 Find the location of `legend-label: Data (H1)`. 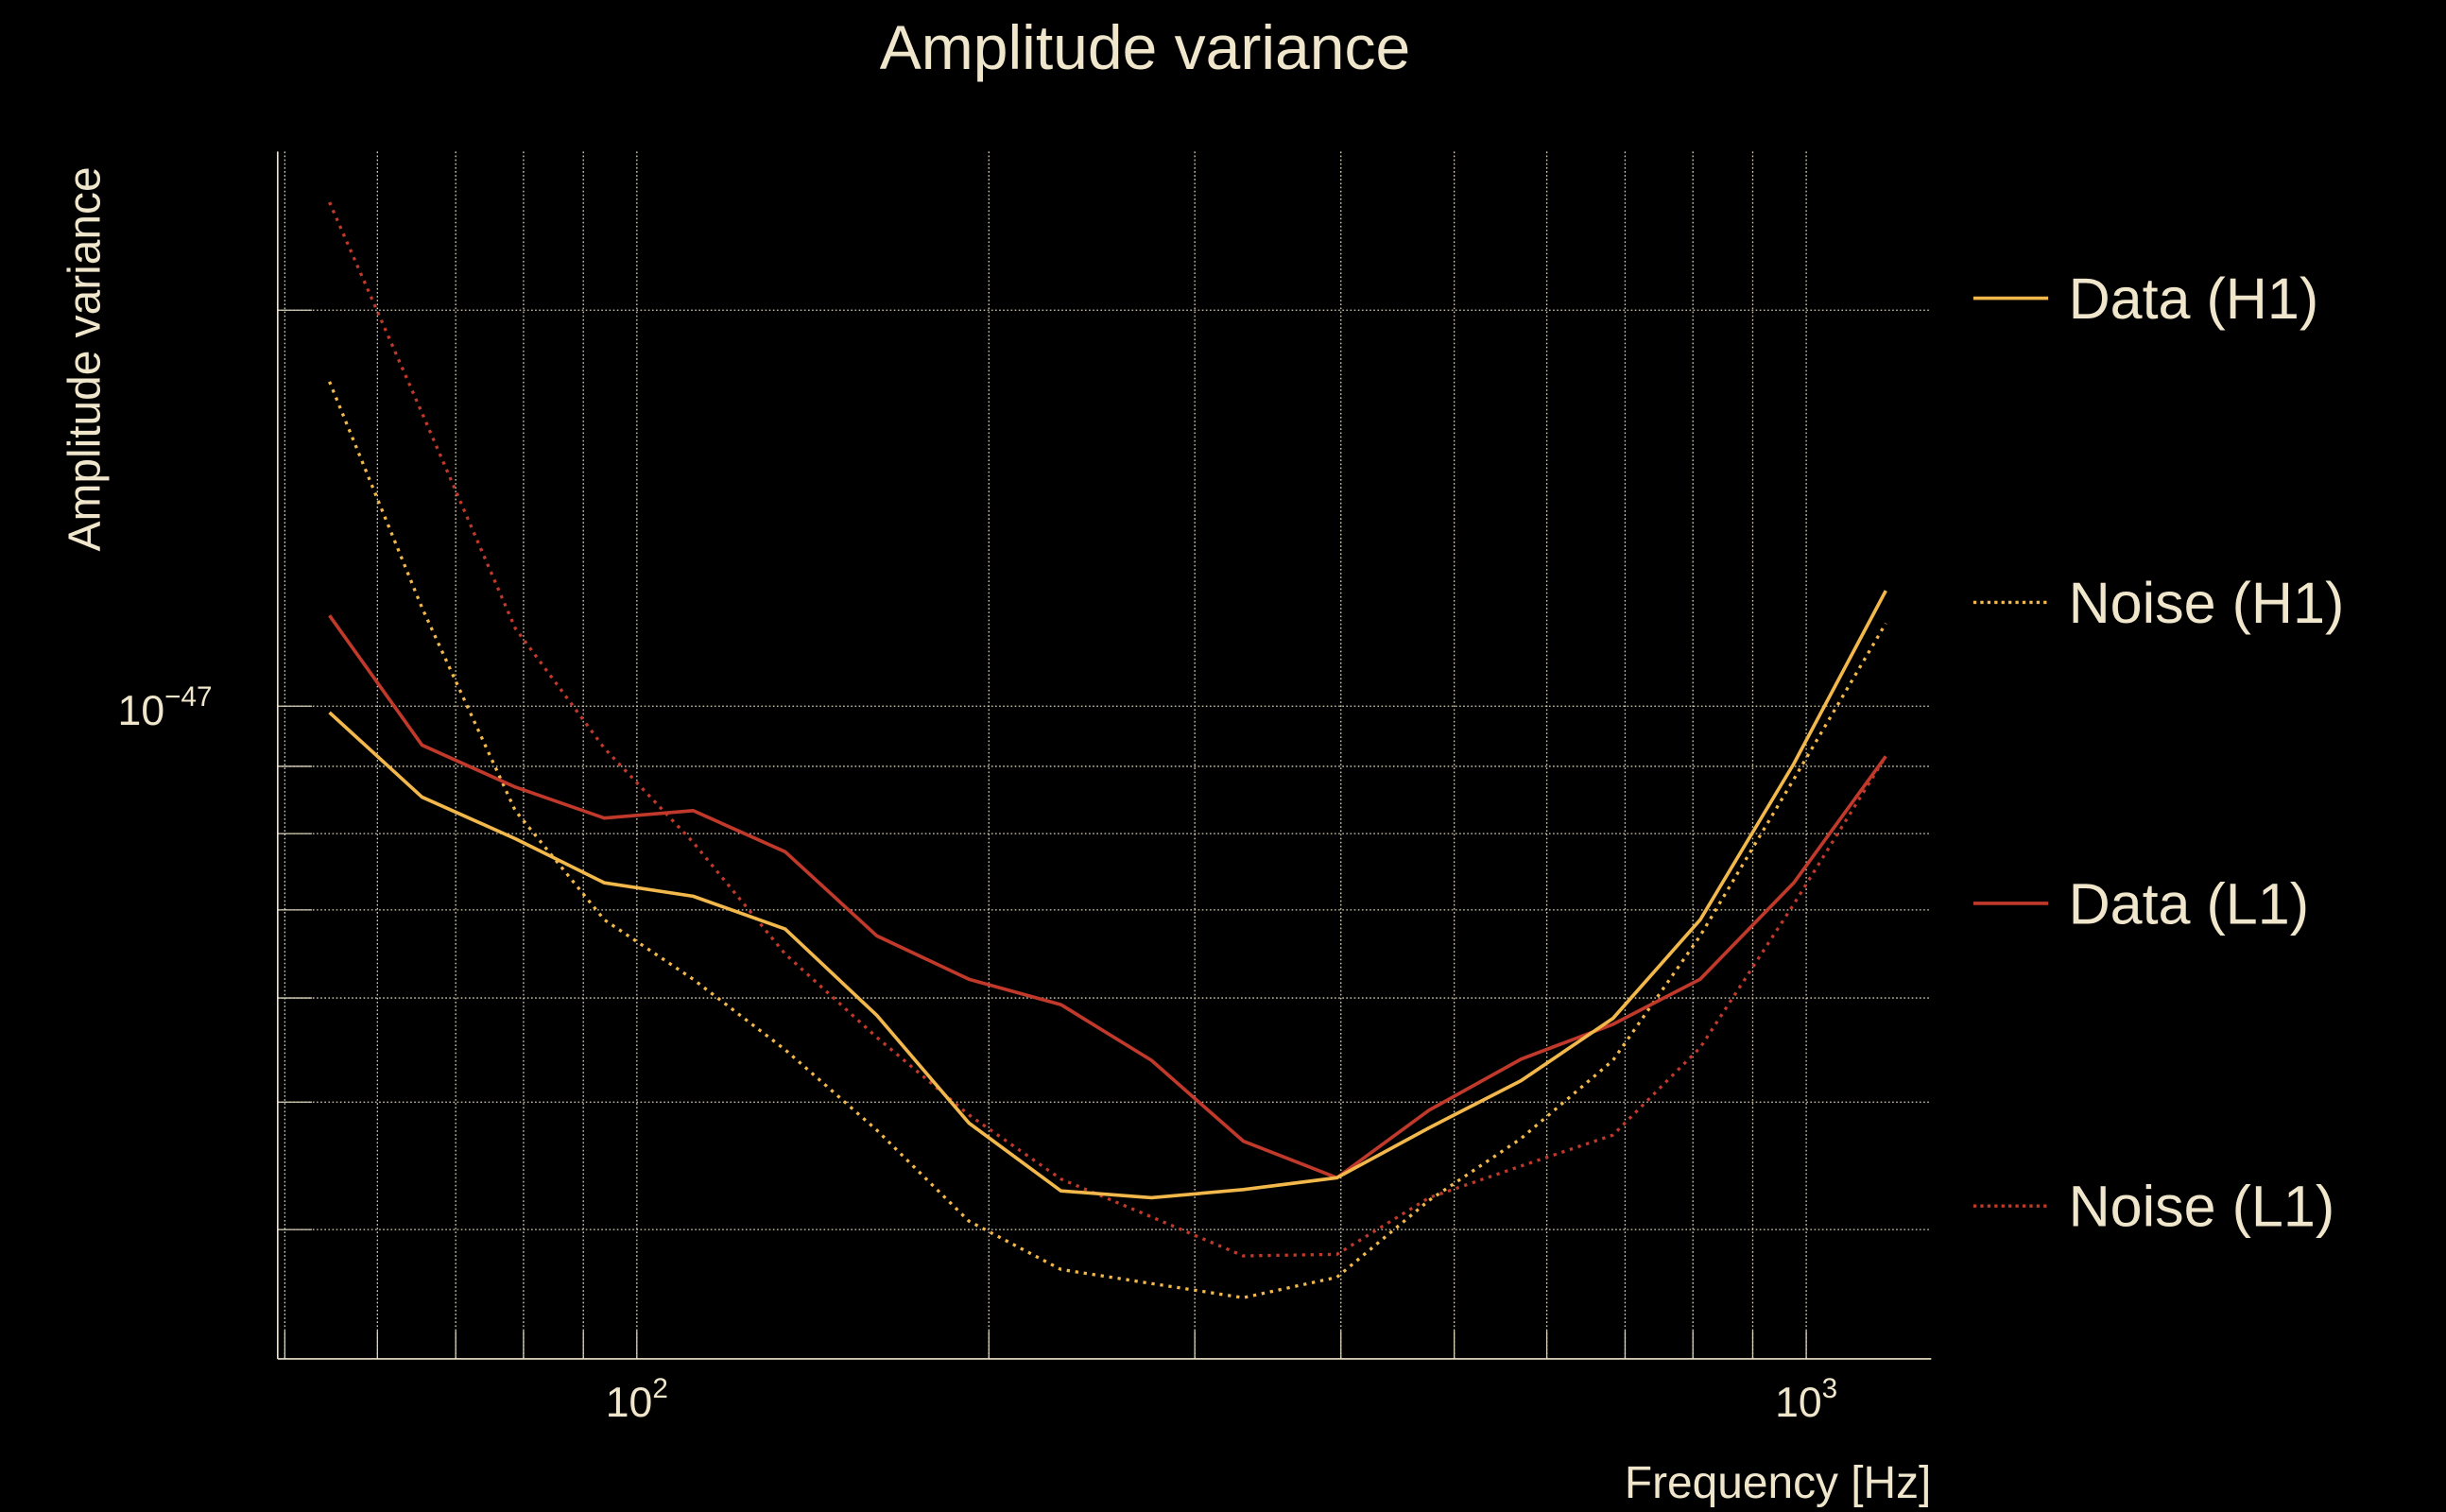

legend-label: Data (H1) is located at coordinates (2194, 298).